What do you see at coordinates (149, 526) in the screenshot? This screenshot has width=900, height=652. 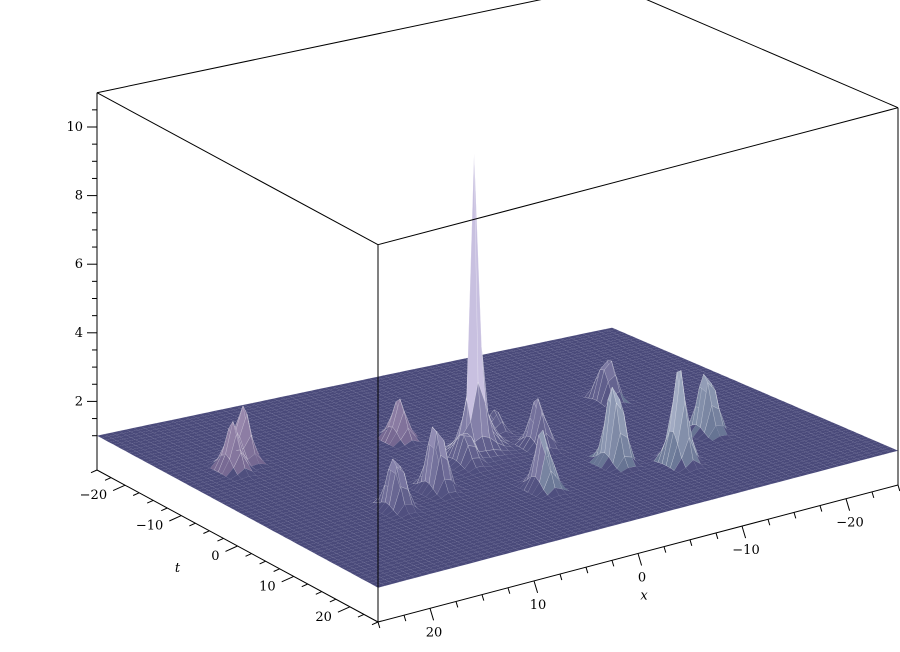 I see `t-tick-label: −10` at bounding box center [149, 526].